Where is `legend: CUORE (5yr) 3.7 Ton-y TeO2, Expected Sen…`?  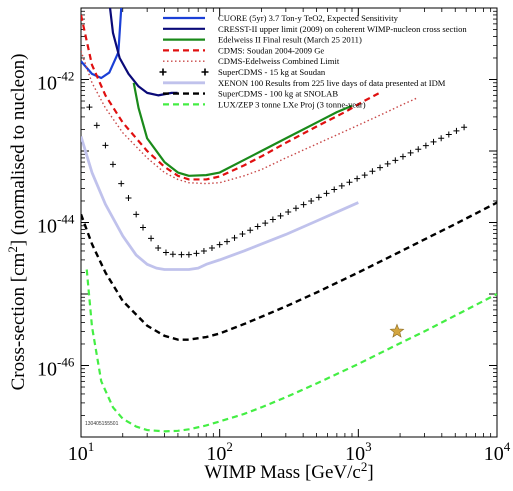 legend: CUORE (5yr) 3.7 Ton-y TeO2, Expected Sen… is located at coordinates (313, 61).